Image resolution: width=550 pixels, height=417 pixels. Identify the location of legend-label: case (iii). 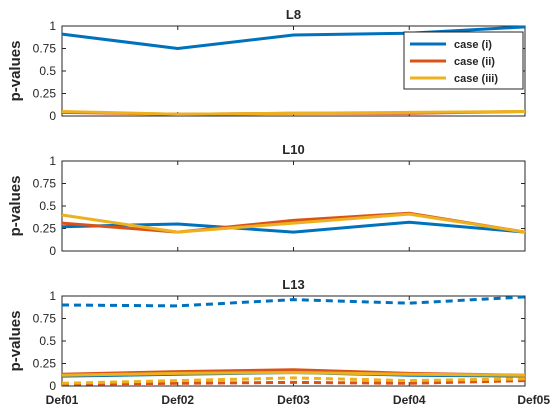
(476, 79).